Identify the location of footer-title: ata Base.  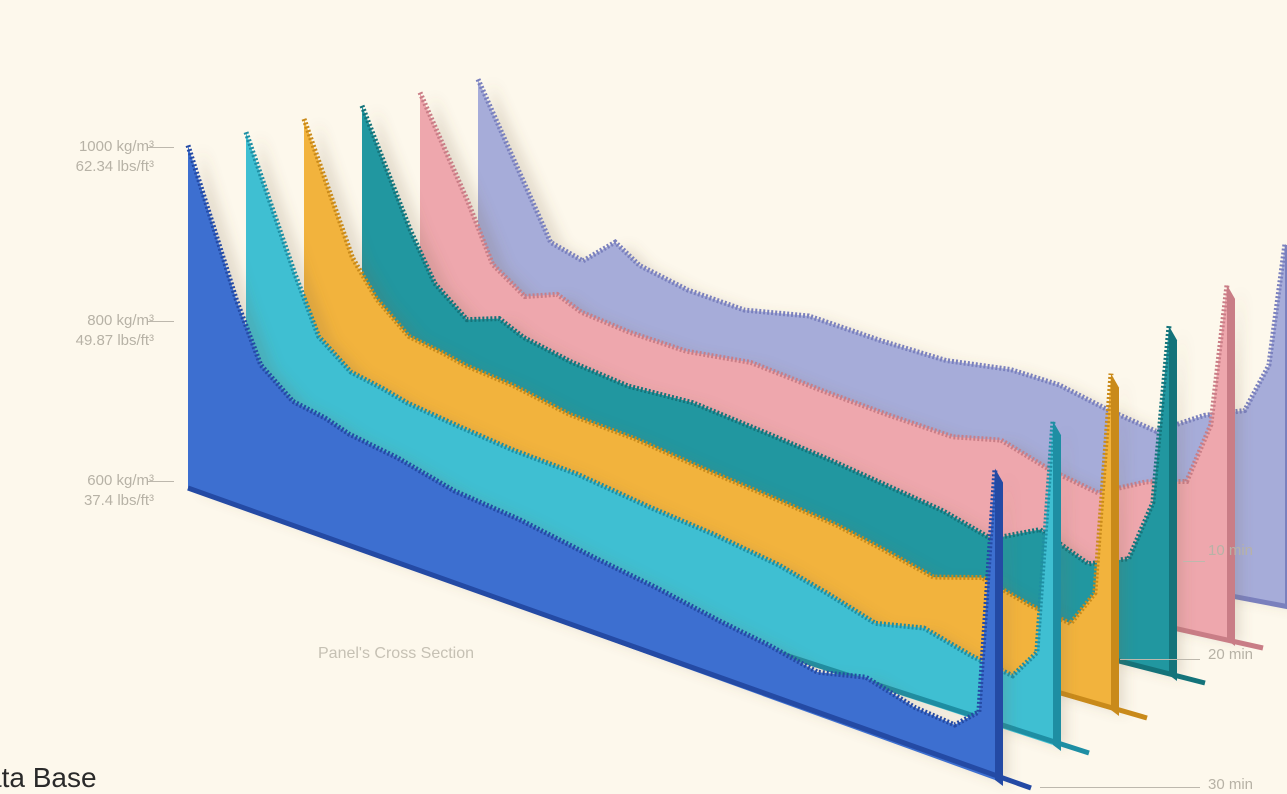
(48, 777).